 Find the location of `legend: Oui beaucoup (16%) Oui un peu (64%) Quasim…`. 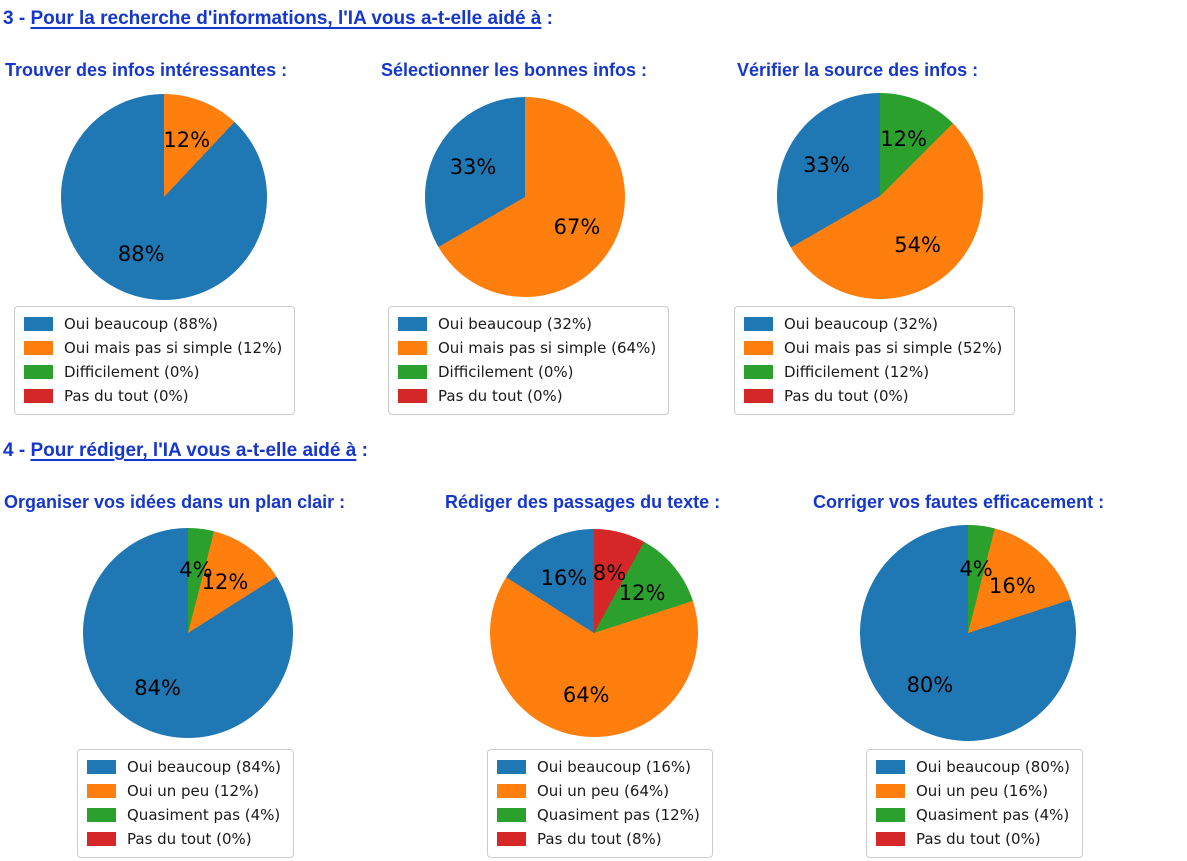

legend: Oui beaucoup (16%) Oui un peu (64%) Quasim… is located at coordinates (600, 803).